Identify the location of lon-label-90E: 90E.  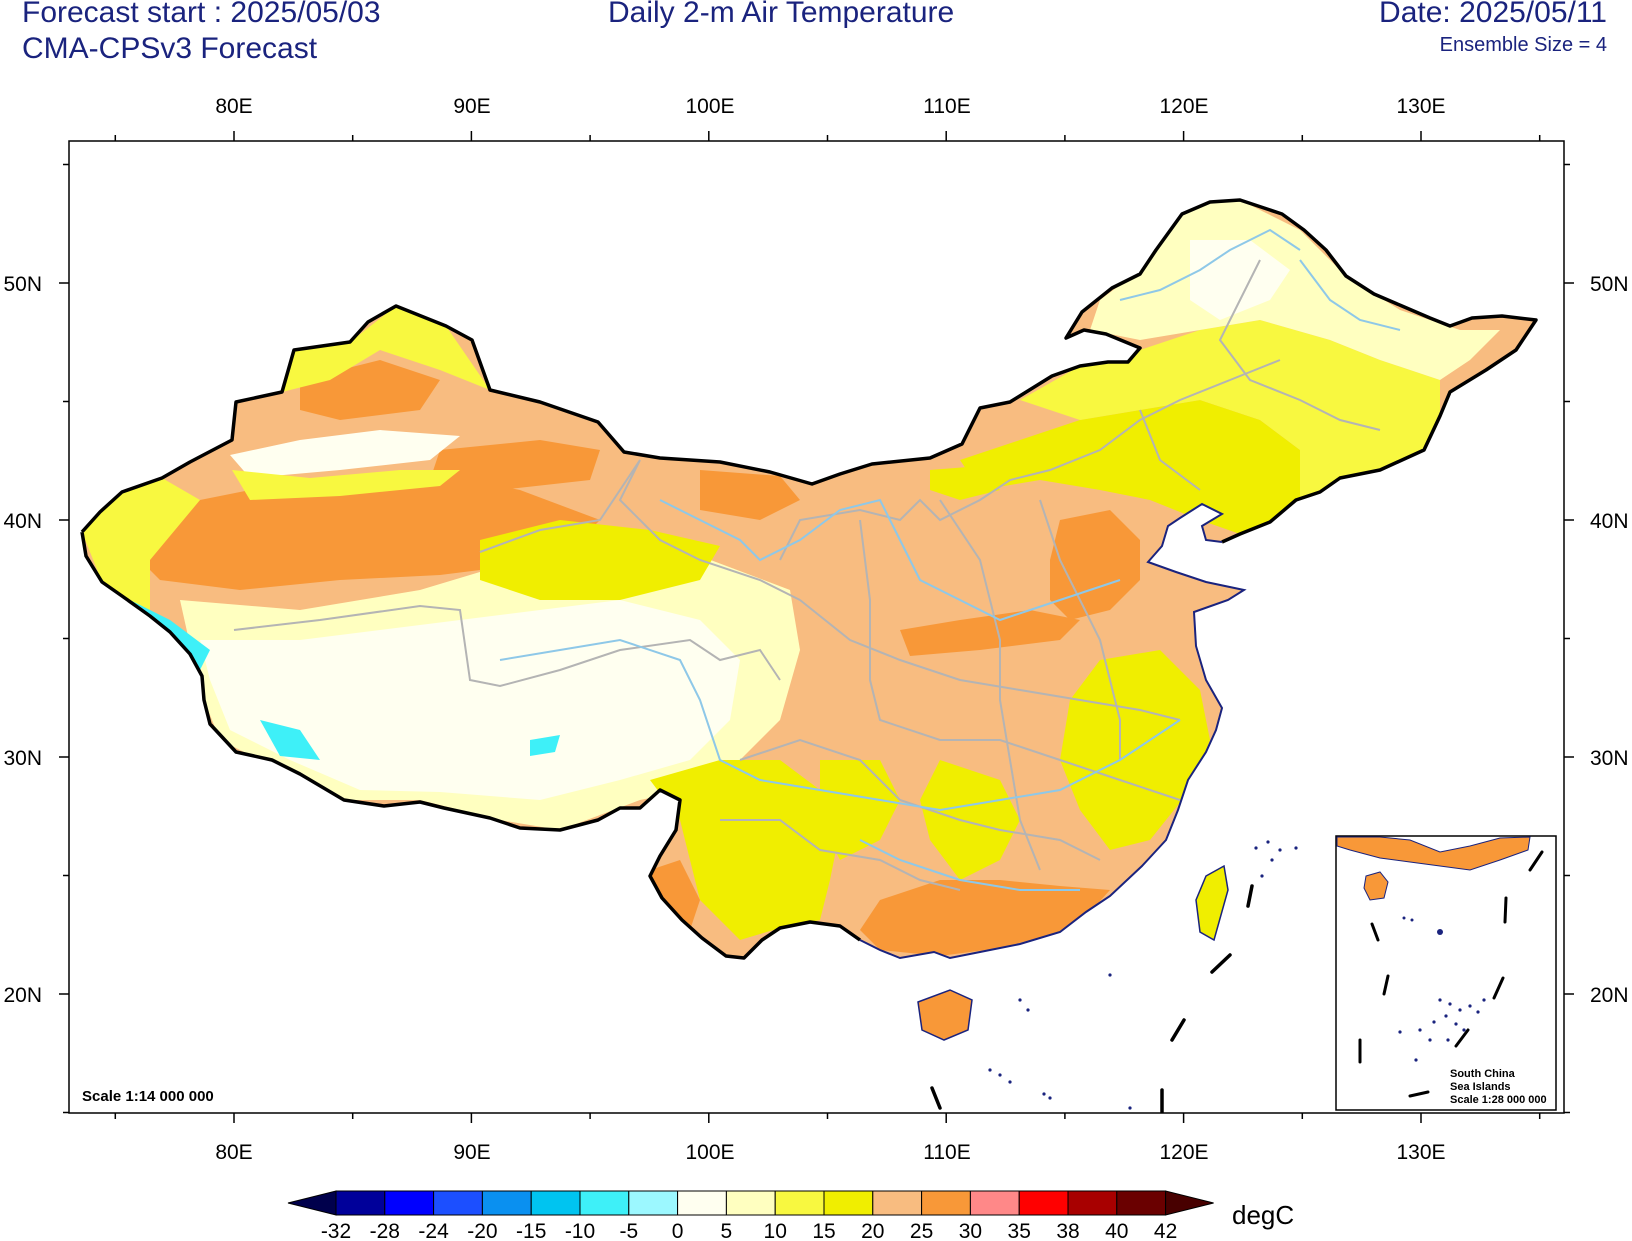
(471, 106).